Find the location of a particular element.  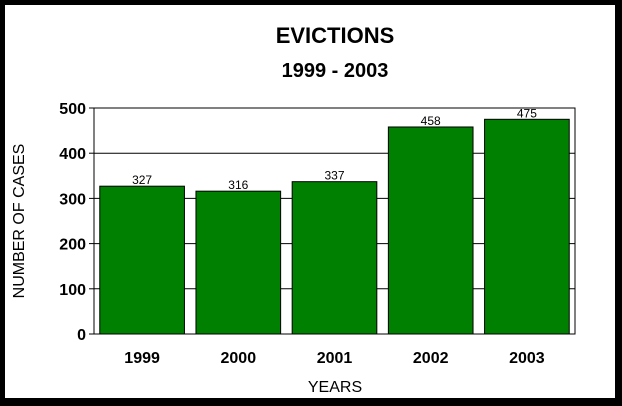

y-tick-label: 400 is located at coordinates (72, 154).